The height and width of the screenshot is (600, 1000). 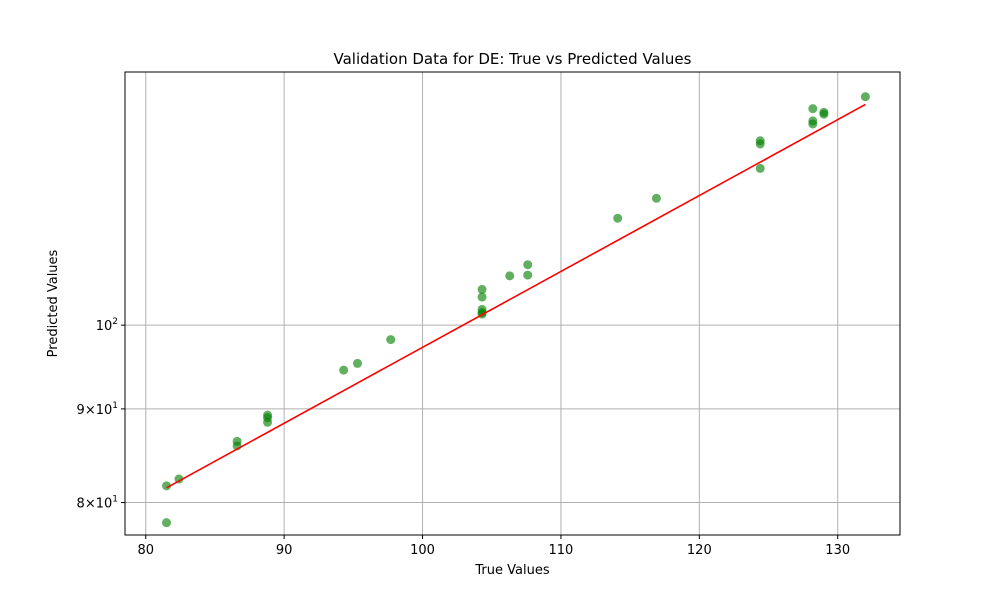 I want to click on y-axis-label: Predicted Values, so click(x=53, y=303).